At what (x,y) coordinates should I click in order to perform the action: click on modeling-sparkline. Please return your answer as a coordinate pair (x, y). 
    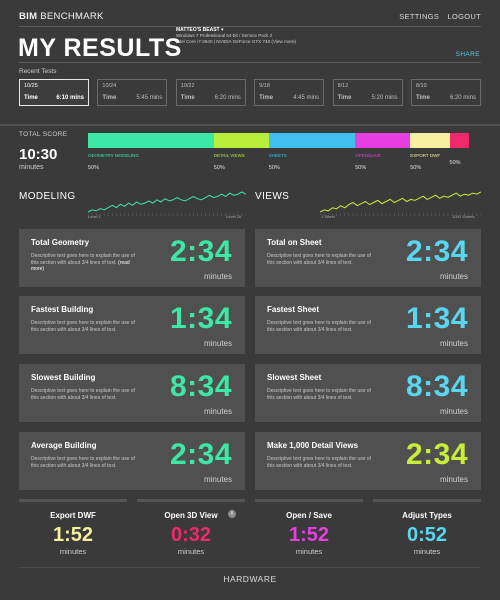
    Looking at the image, I should click on (167, 203).